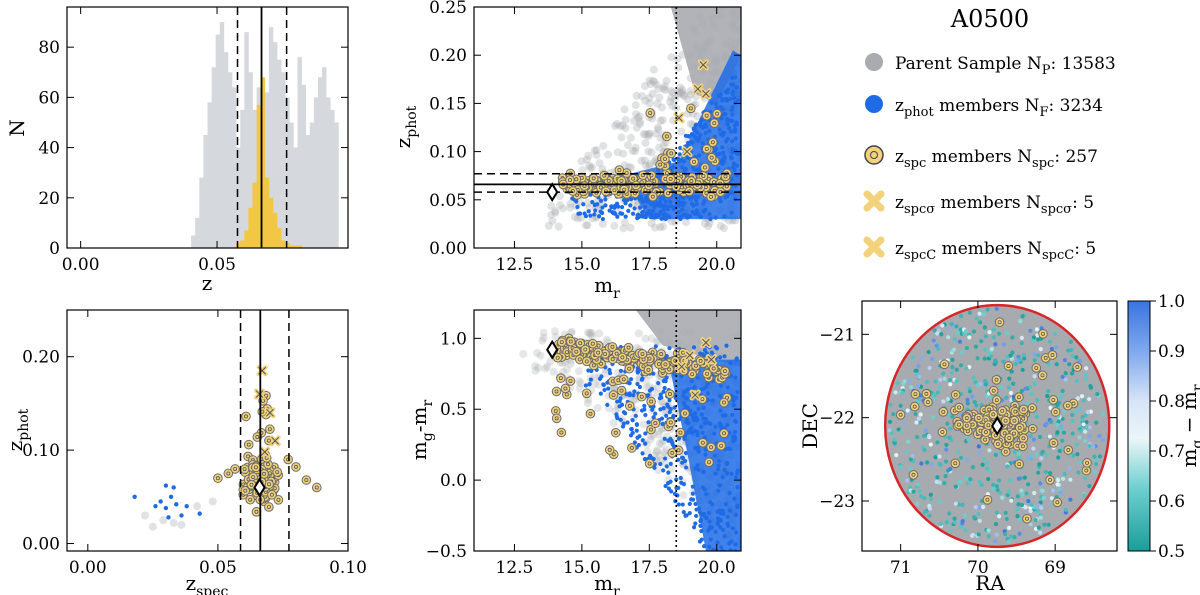  Describe the element at coordinates (984, 107) in the screenshot. I see `legend-entry: zphot members NF: 3234` at that location.